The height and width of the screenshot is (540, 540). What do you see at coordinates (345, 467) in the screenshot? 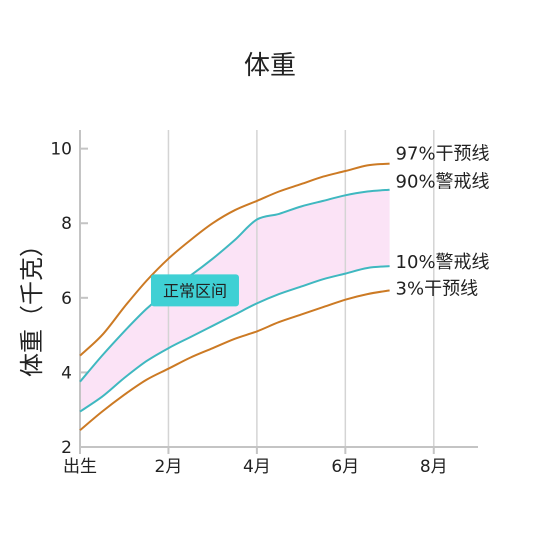
I see `x-tick-label: 6月` at bounding box center [345, 467].